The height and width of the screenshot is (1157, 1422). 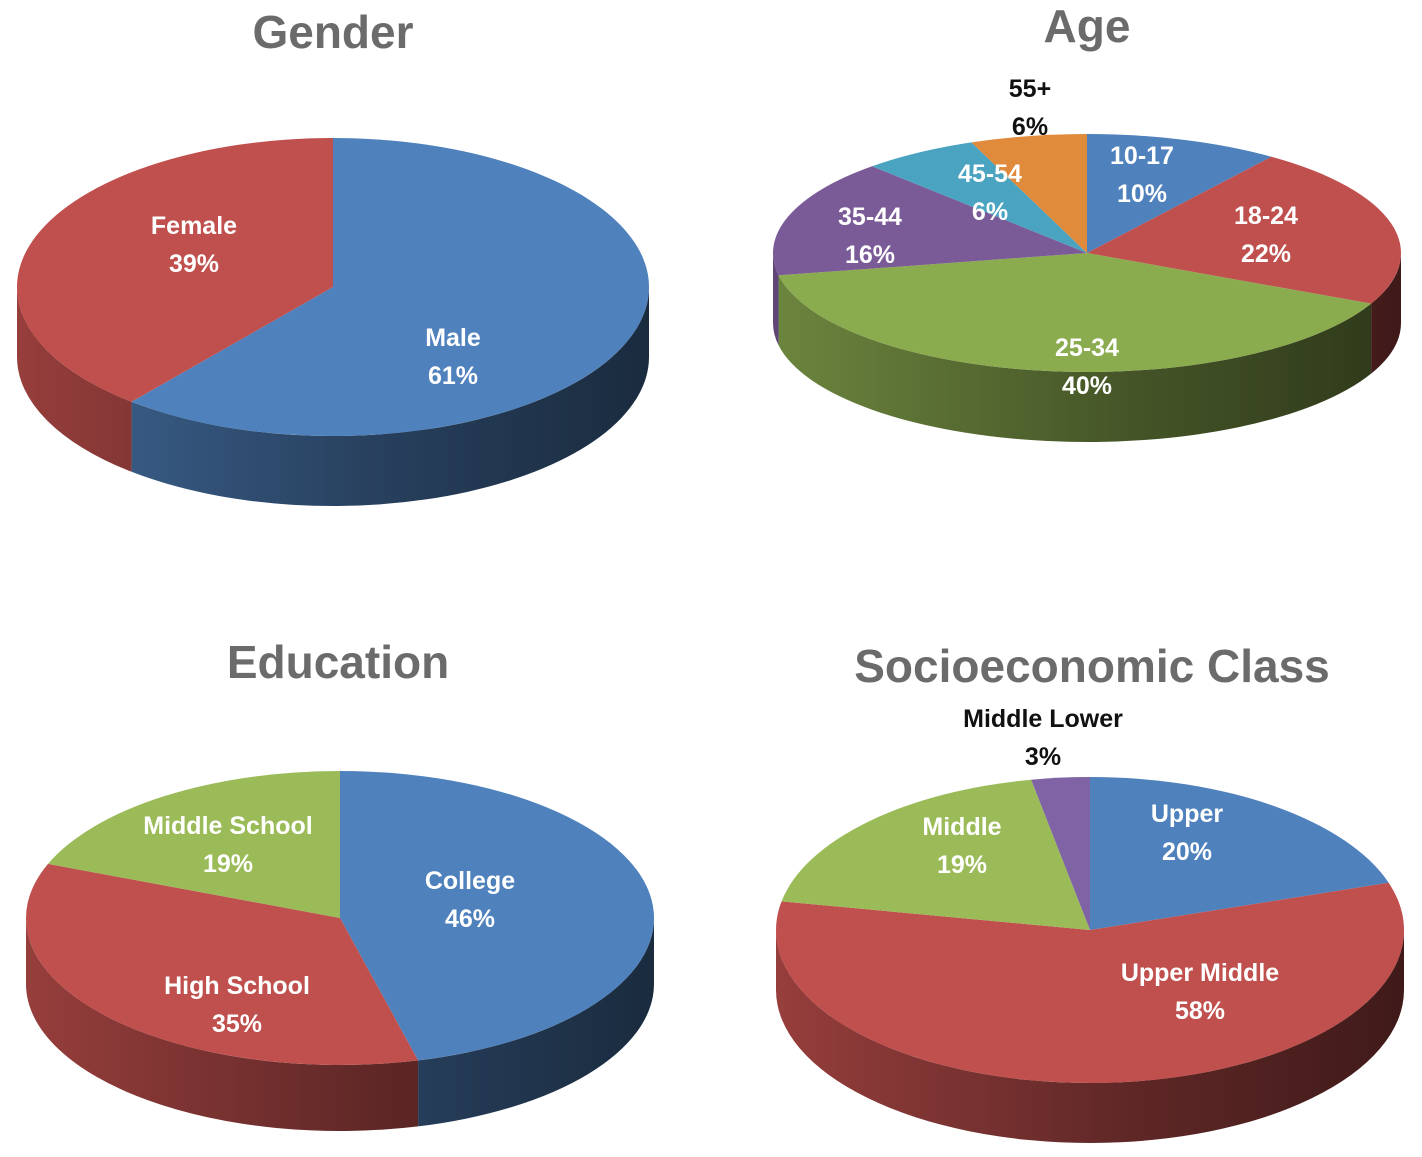 I want to click on pie-side-male, so click(x=390, y=397).